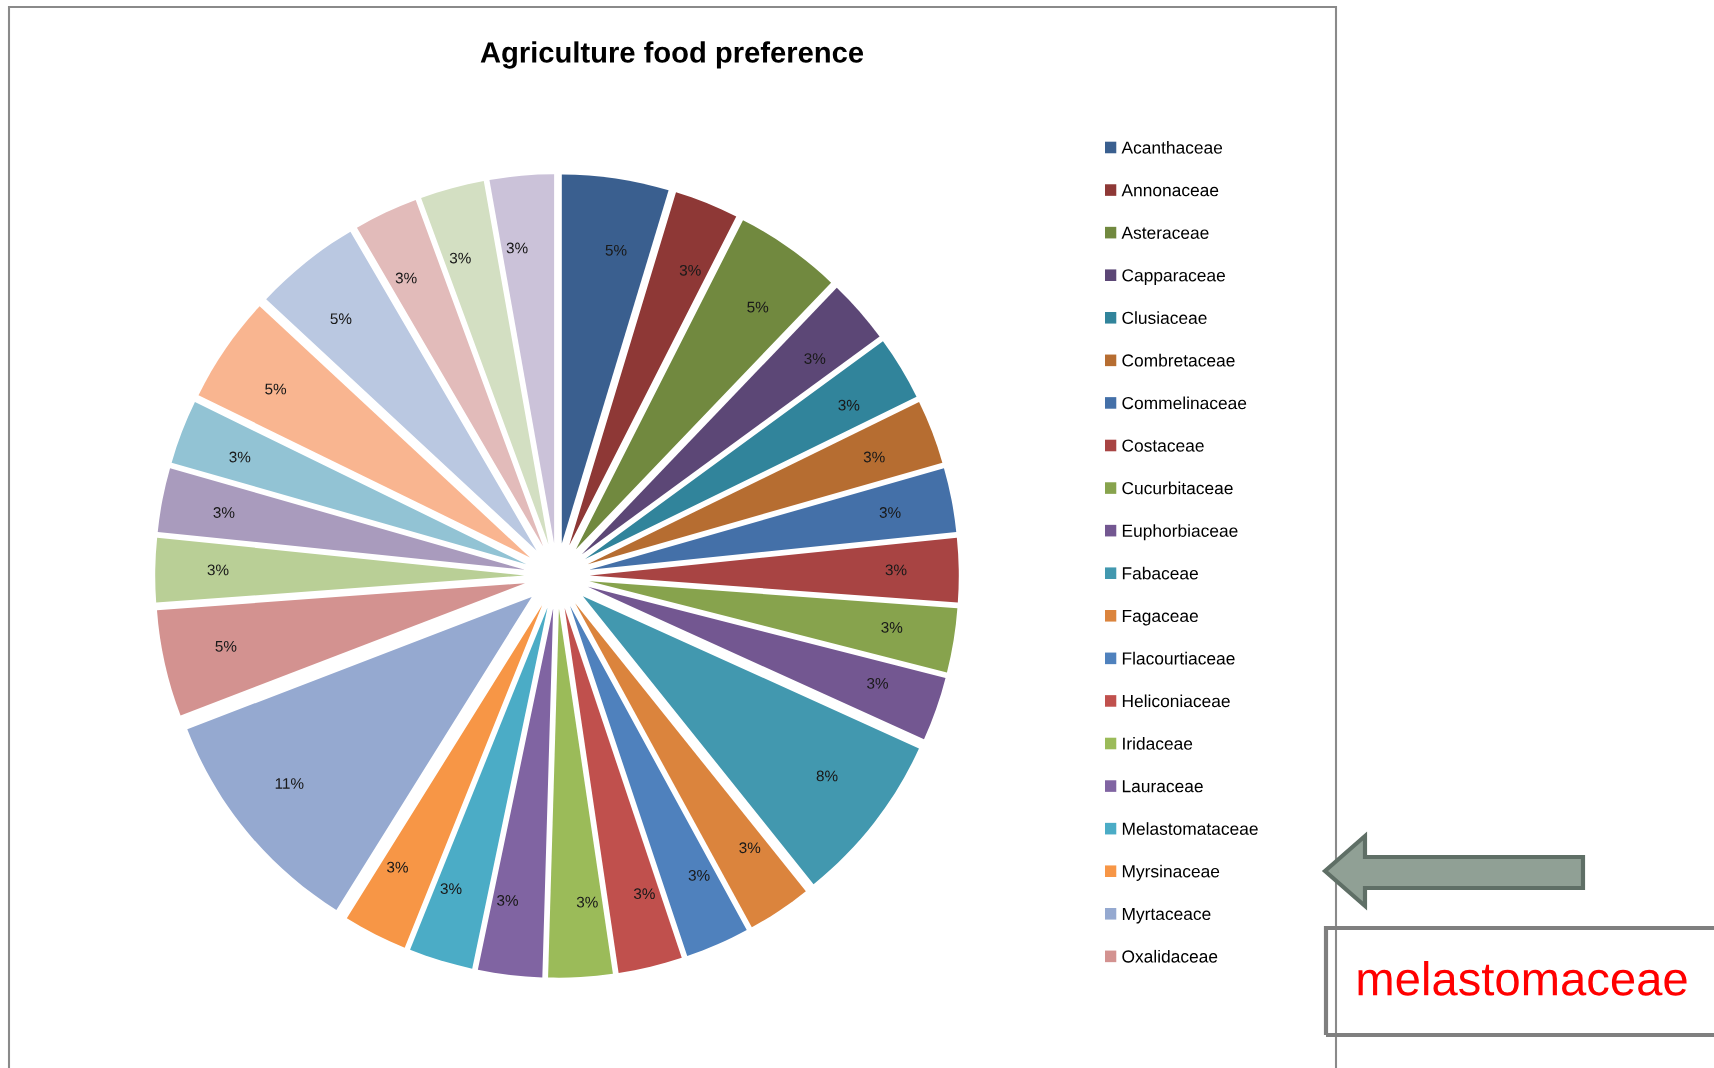 The height and width of the screenshot is (1068, 1714). What do you see at coordinates (1171, 872) in the screenshot?
I see `legend-label: Myrsinaceae` at bounding box center [1171, 872].